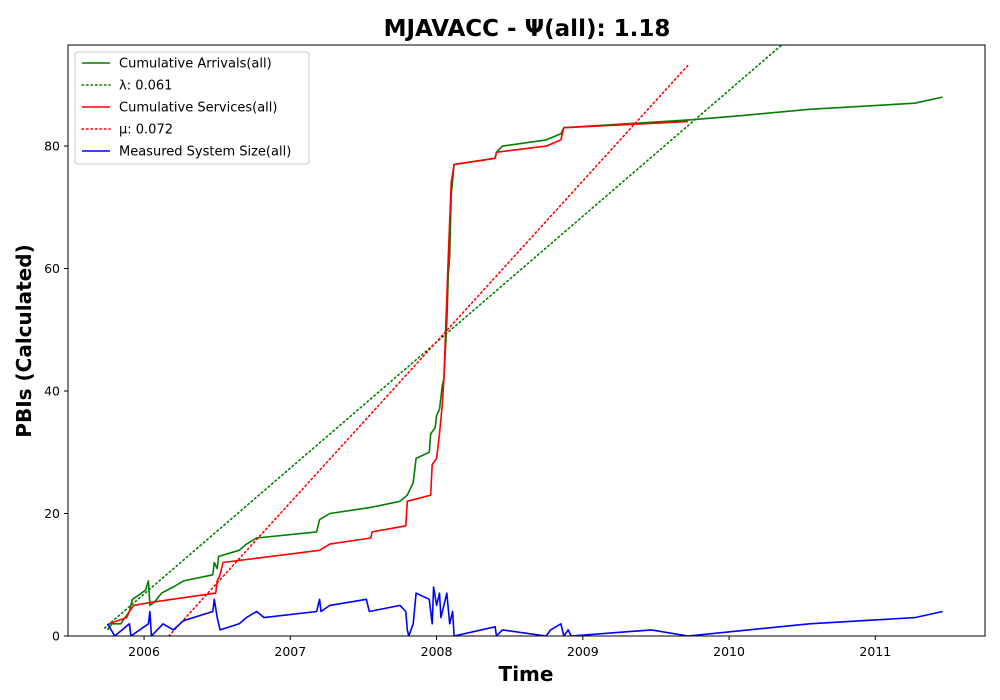 This screenshot has height=700, width=1000. Describe the element at coordinates (290, 651) in the screenshot. I see `x-tick-label-1: 2007` at that location.